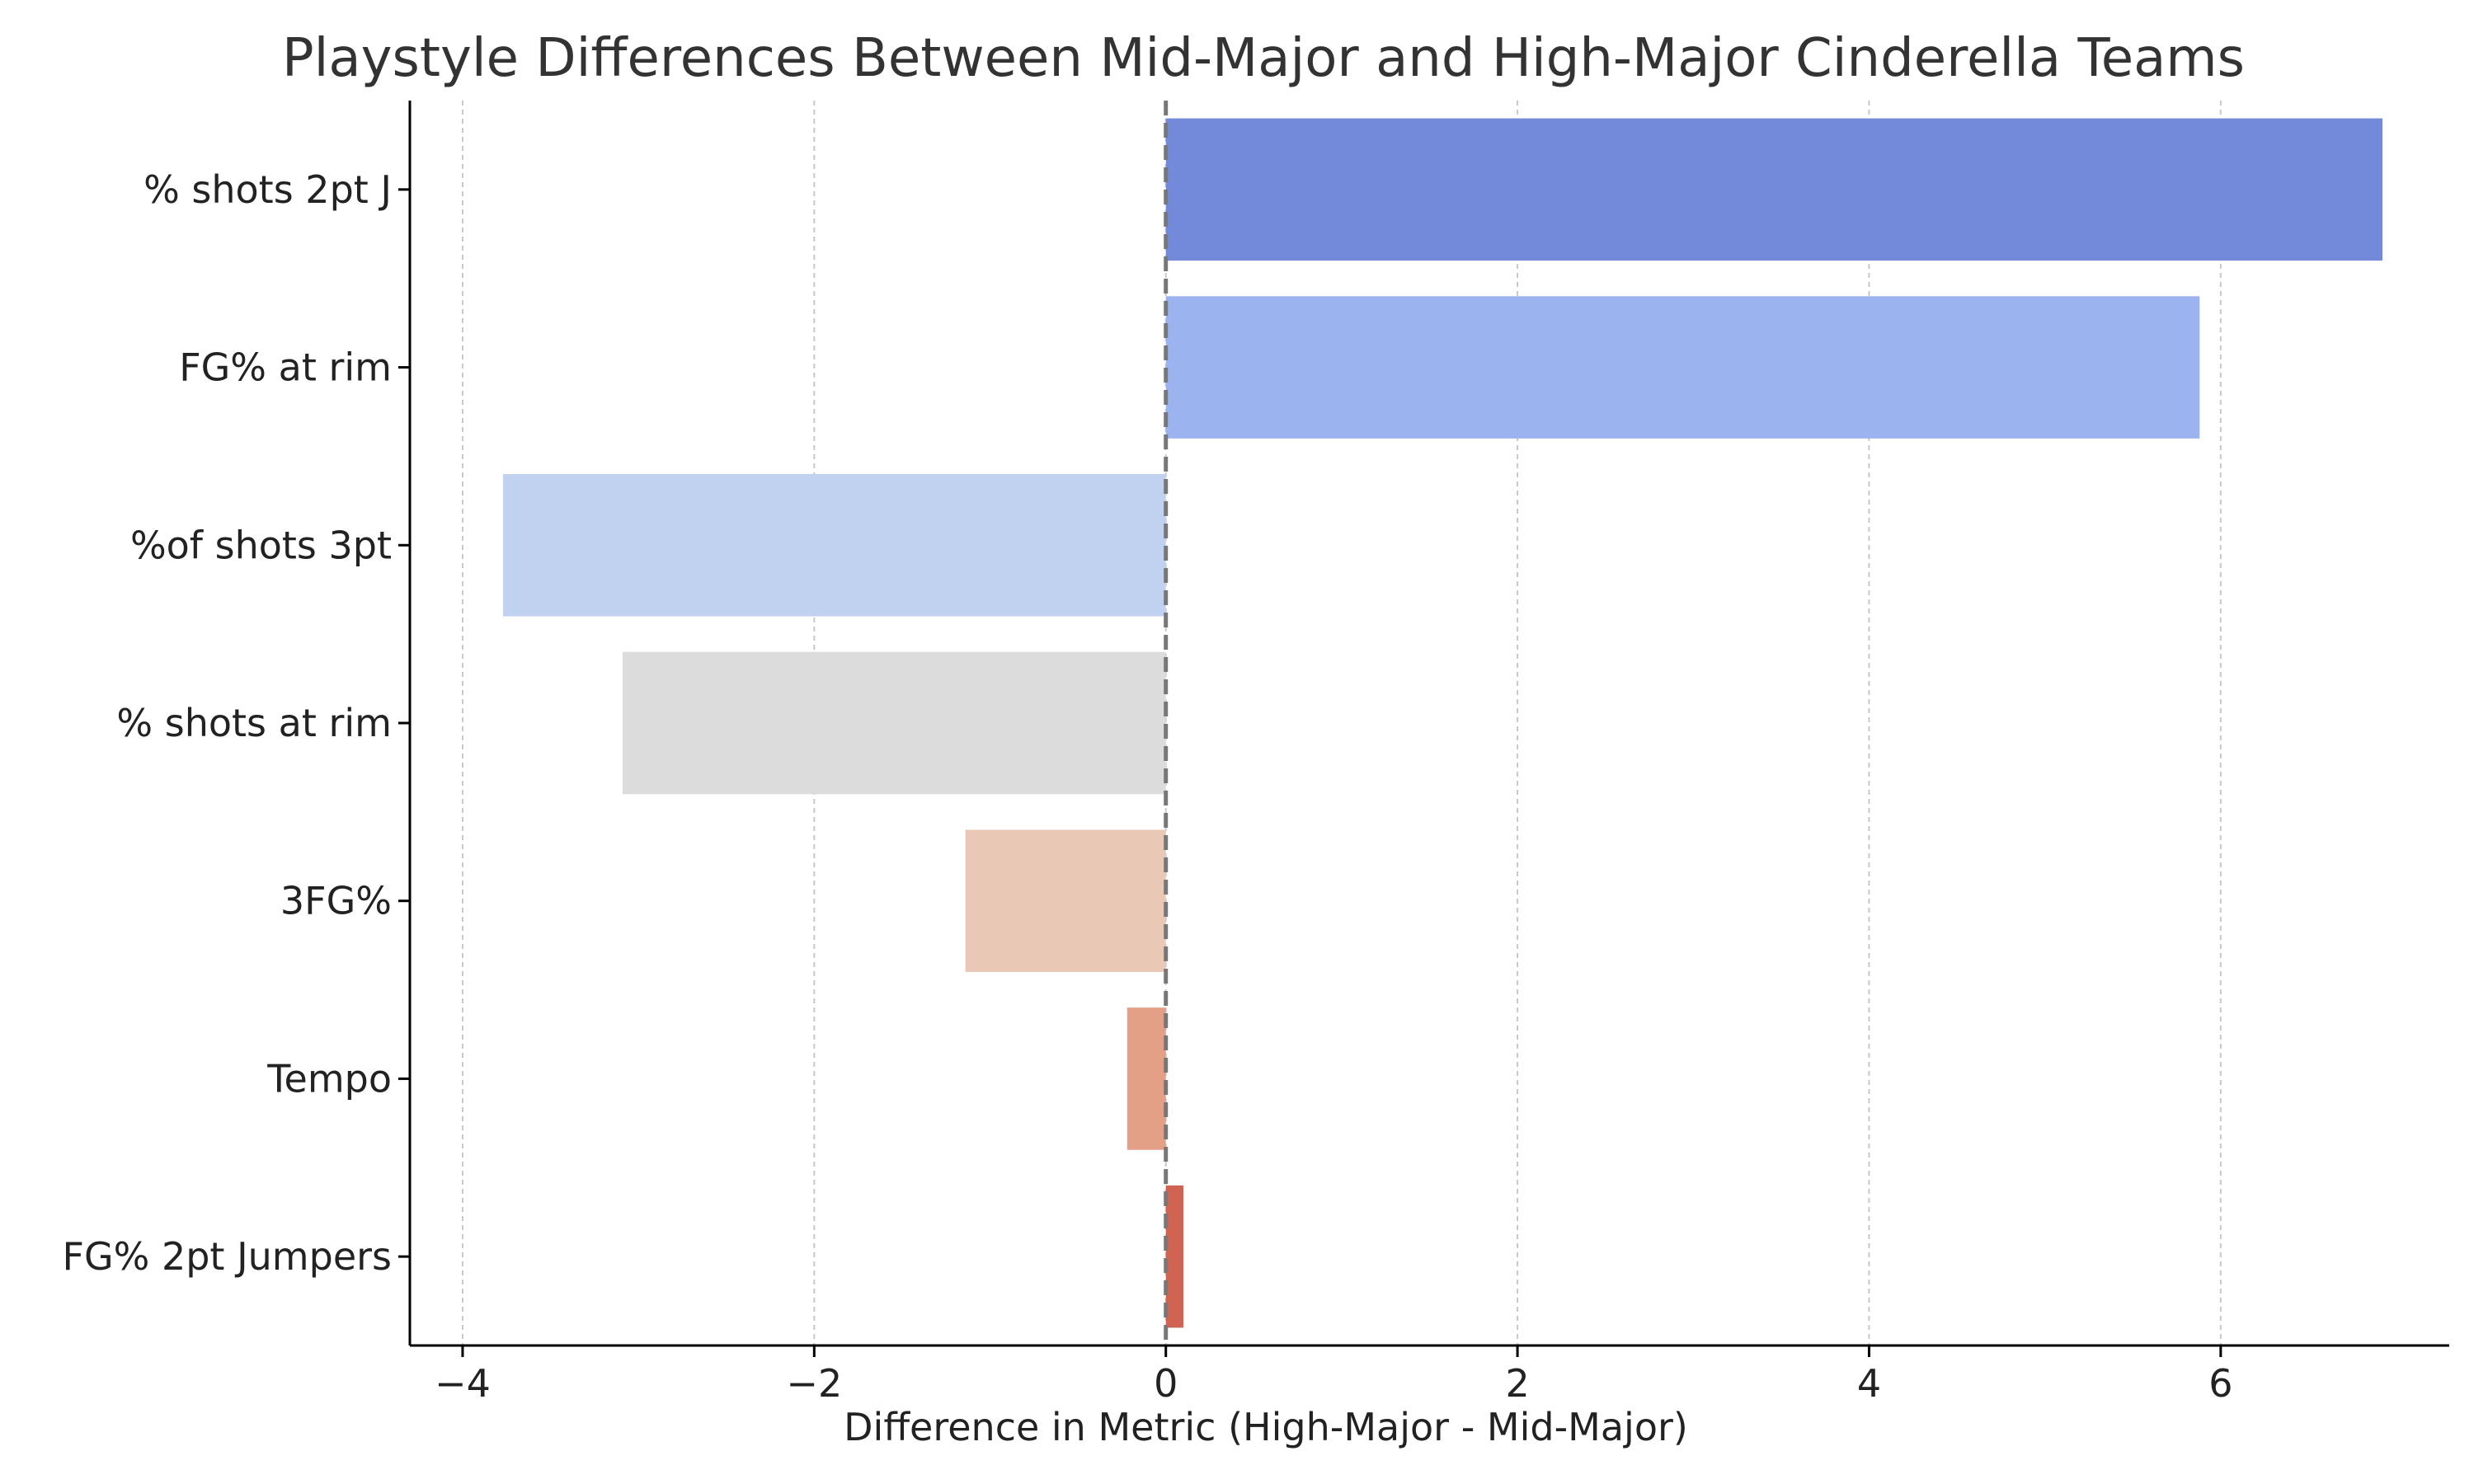  Describe the element at coordinates (227, 1256) in the screenshot. I see `y-tick-label: FG% 2pt Jumpers` at that location.